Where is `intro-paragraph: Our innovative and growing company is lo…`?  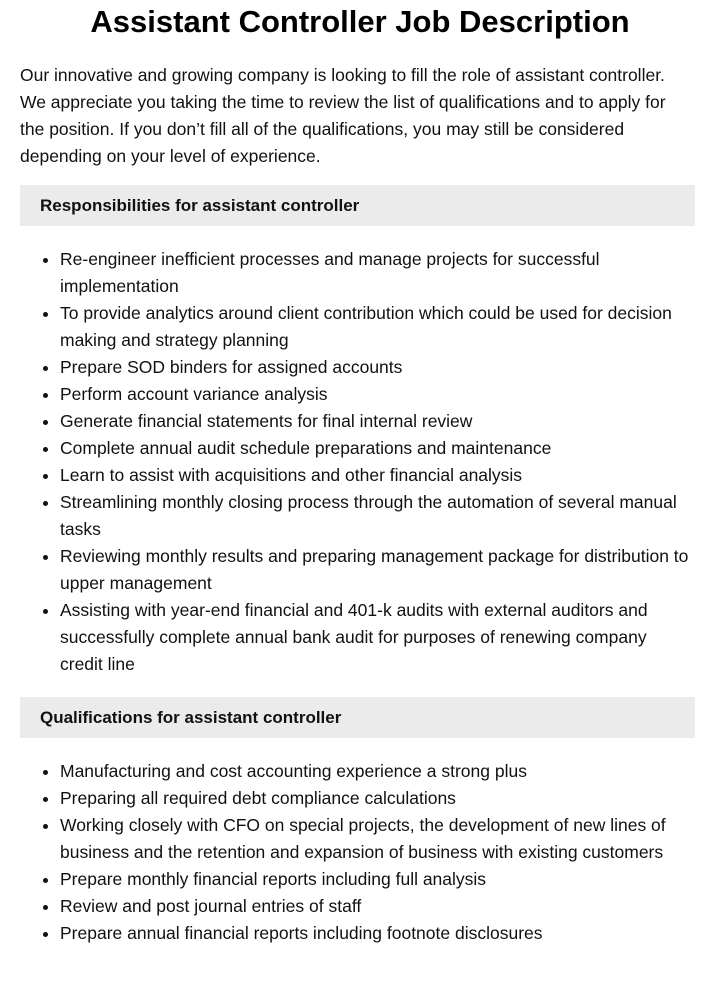 intro-paragraph: Our innovative and growing company is lo… is located at coordinates (343, 115).